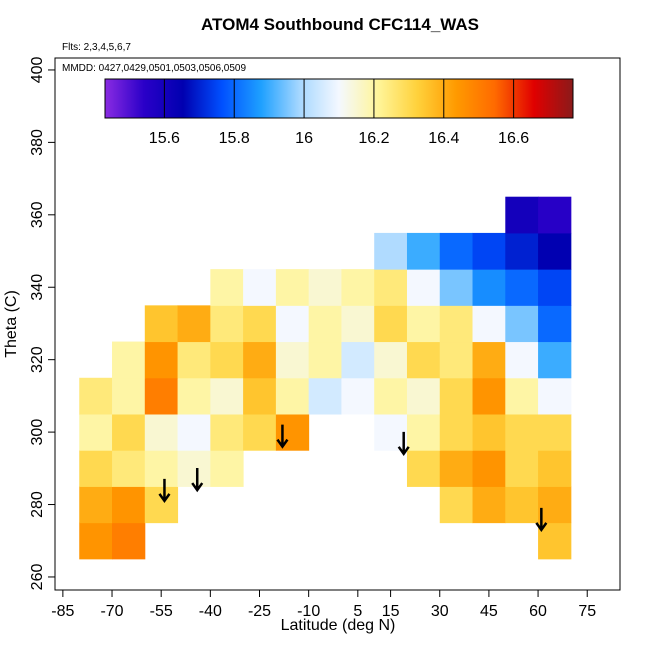 This screenshot has width=650, height=655. Describe the element at coordinates (443, 138) in the screenshot. I see `colorbar-tick-label: 16.4` at that location.